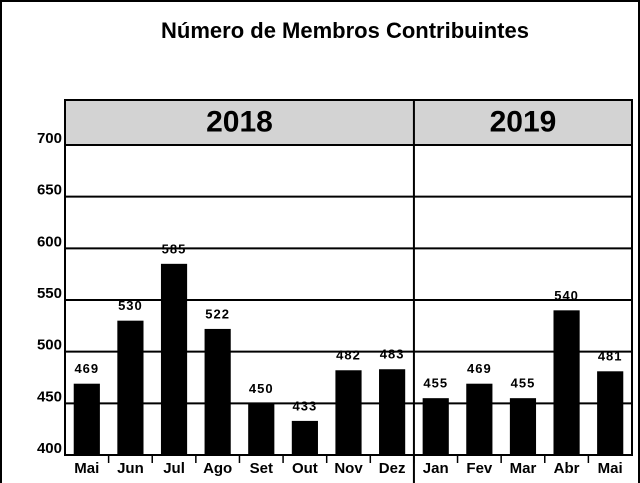  What do you see at coordinates (345, 30) in the screenshot?
I see `chart-title: Número de Membros Contribuintes` at bounding box center [345, 30].